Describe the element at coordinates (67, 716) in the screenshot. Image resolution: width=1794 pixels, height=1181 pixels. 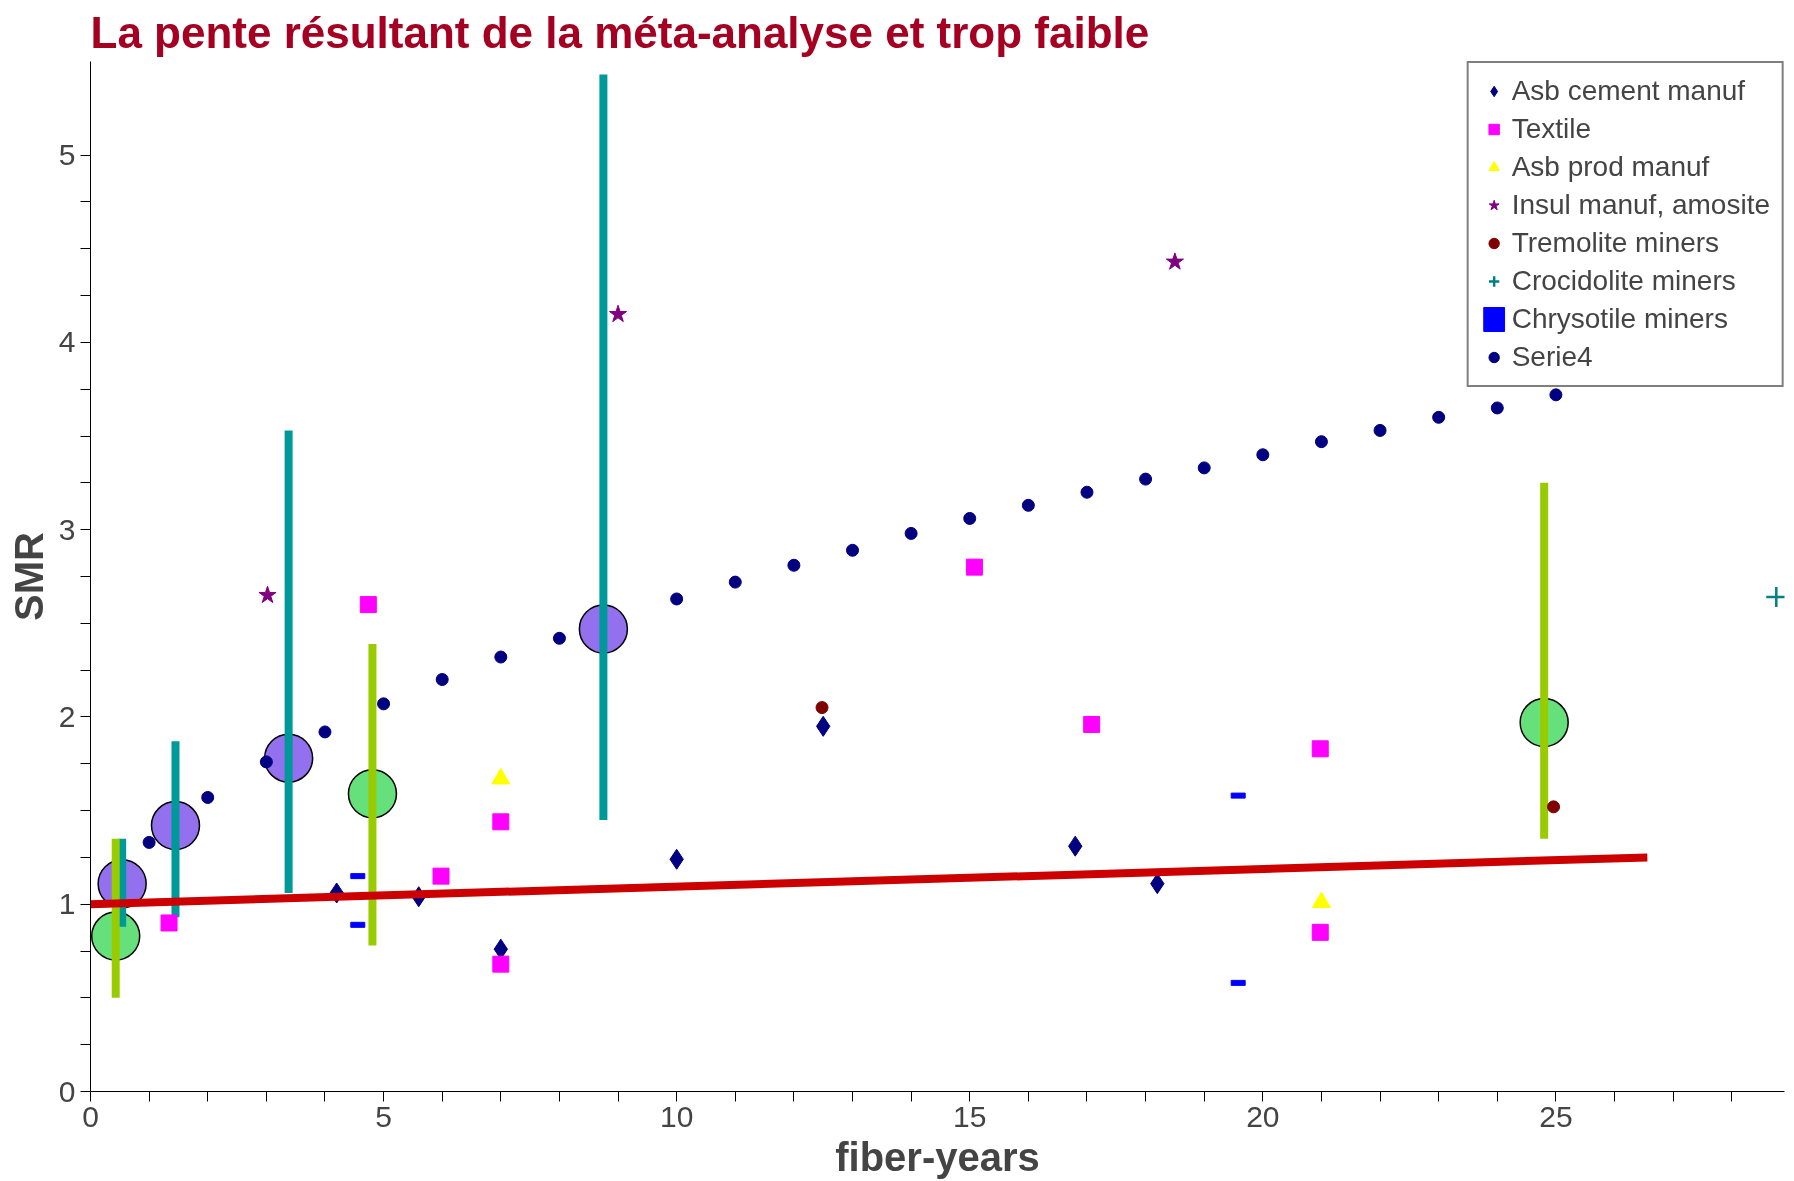
I see `y-tick-label: 2` at that location.